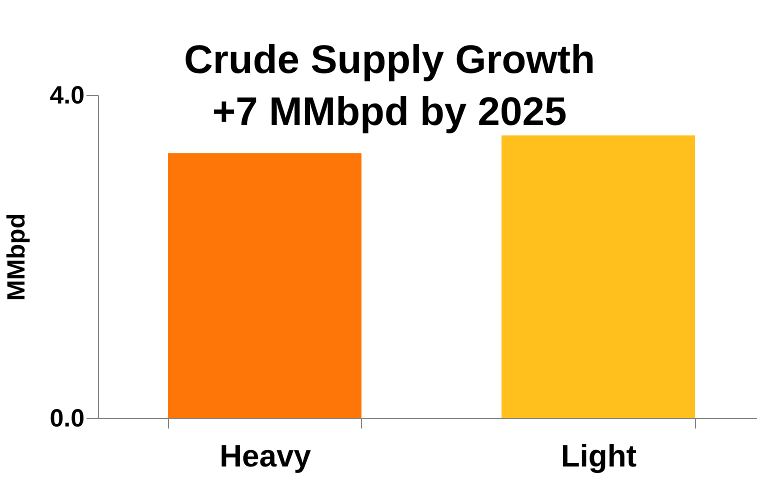 The height and width of the screenshot is (492, 757). I want to click on y-tick-label: 4.0, so click(67, 96).